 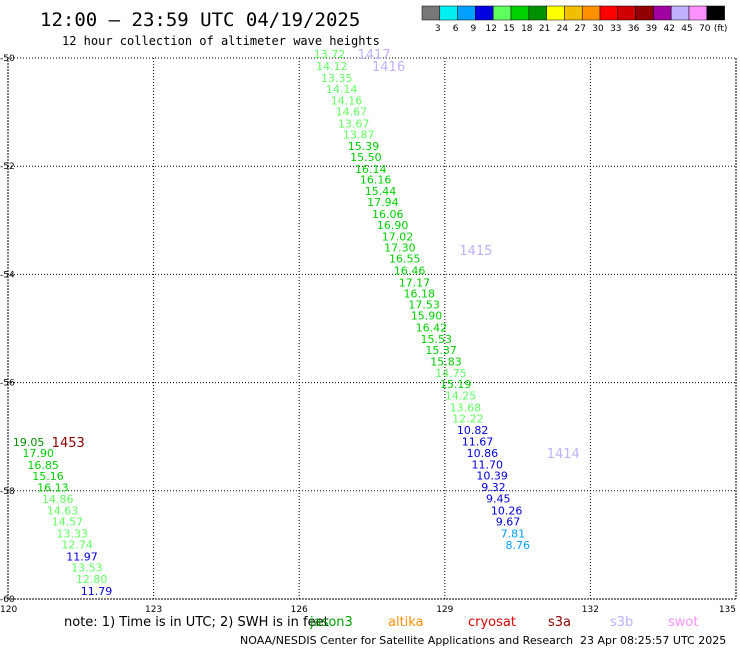 What do you see at coordinates (446, 362) in the screenshot?
I see `swh-data-label: 15.83` at bounding box center [446, 362].